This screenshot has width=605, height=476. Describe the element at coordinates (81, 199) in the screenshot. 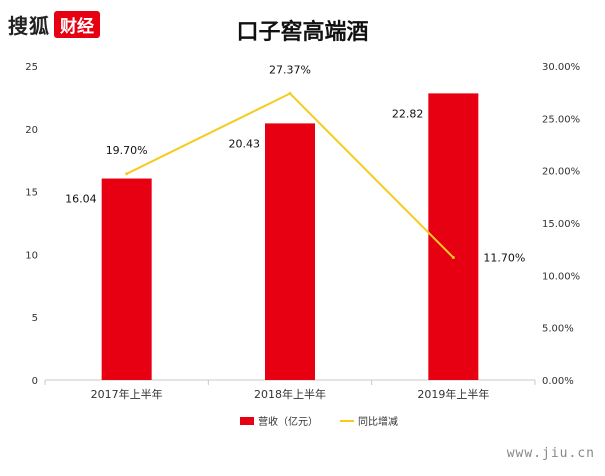

I see `bar-data-label: 16.04` at that location.